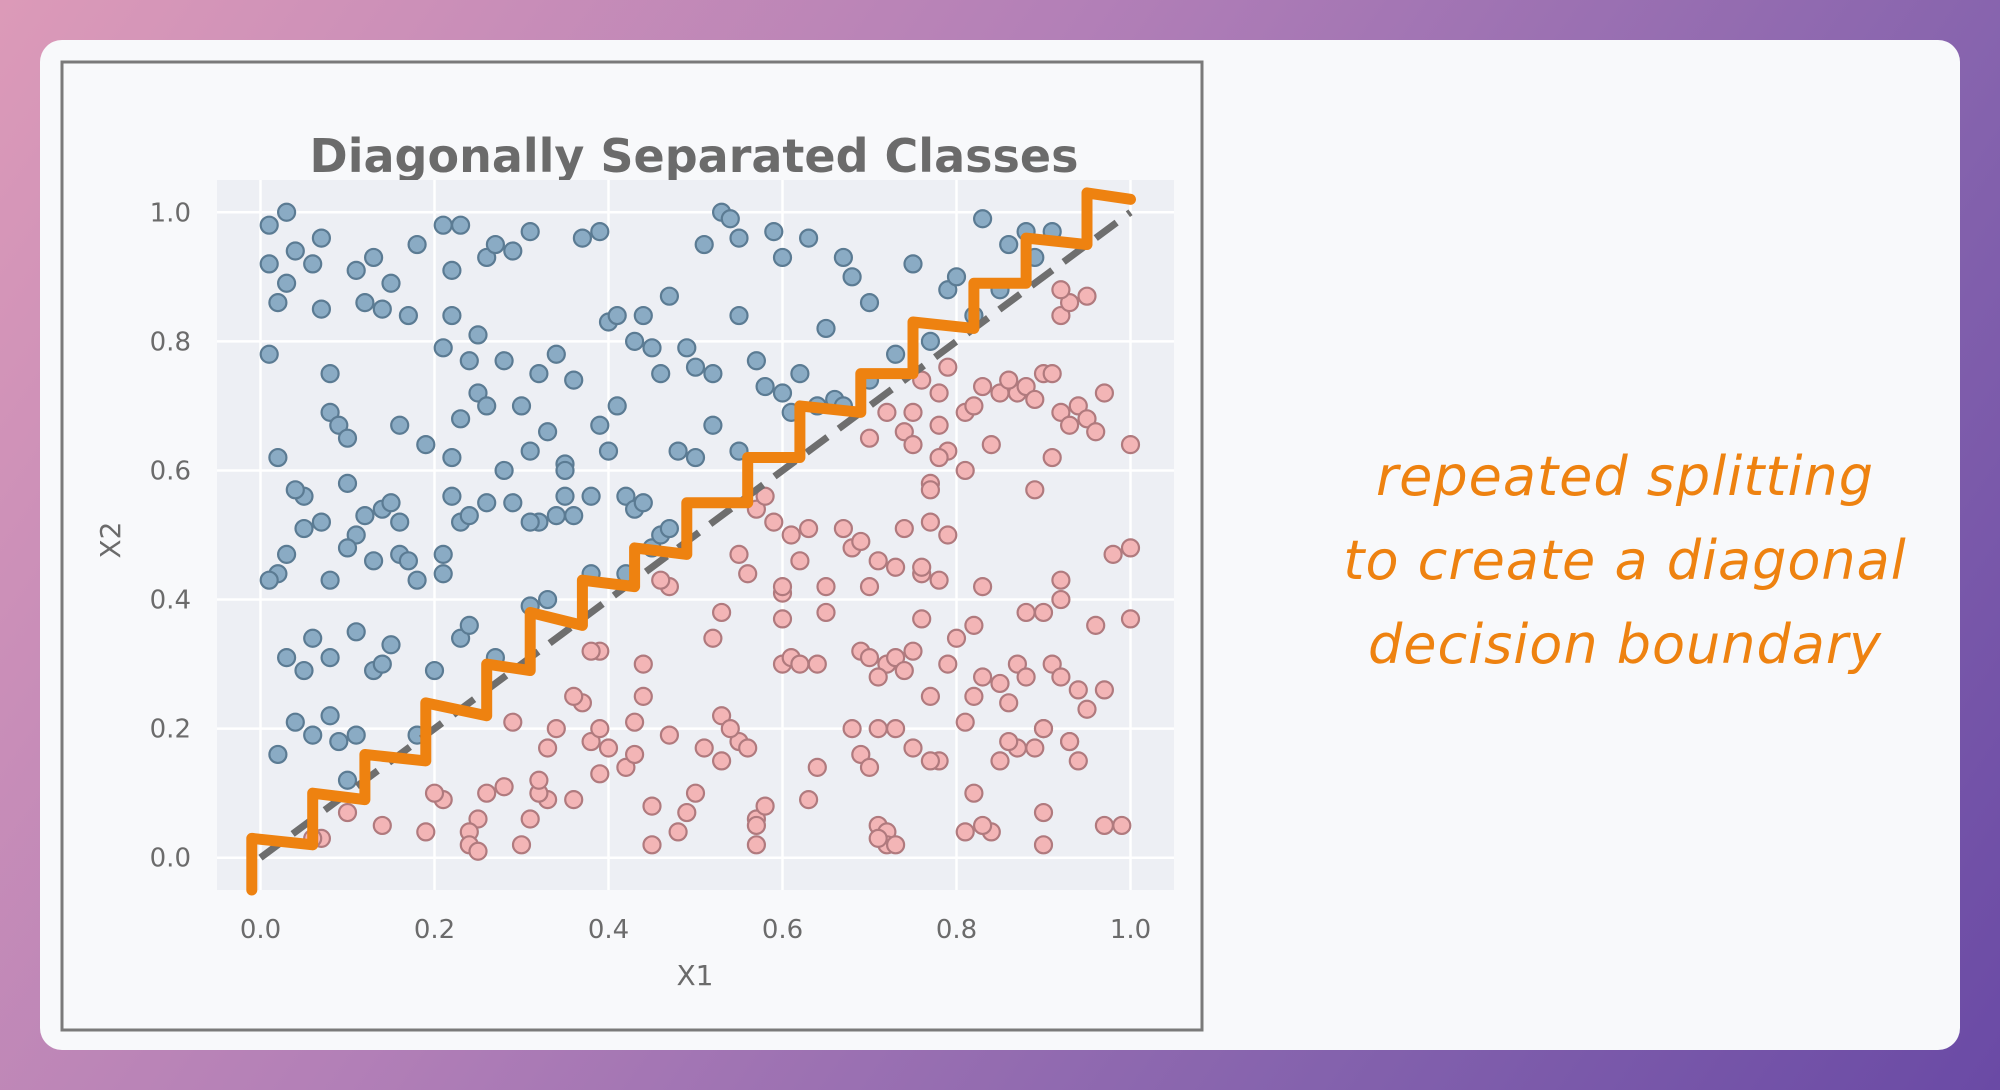  I want to click on x-tick-label: 1.0, so click(1130, 930).